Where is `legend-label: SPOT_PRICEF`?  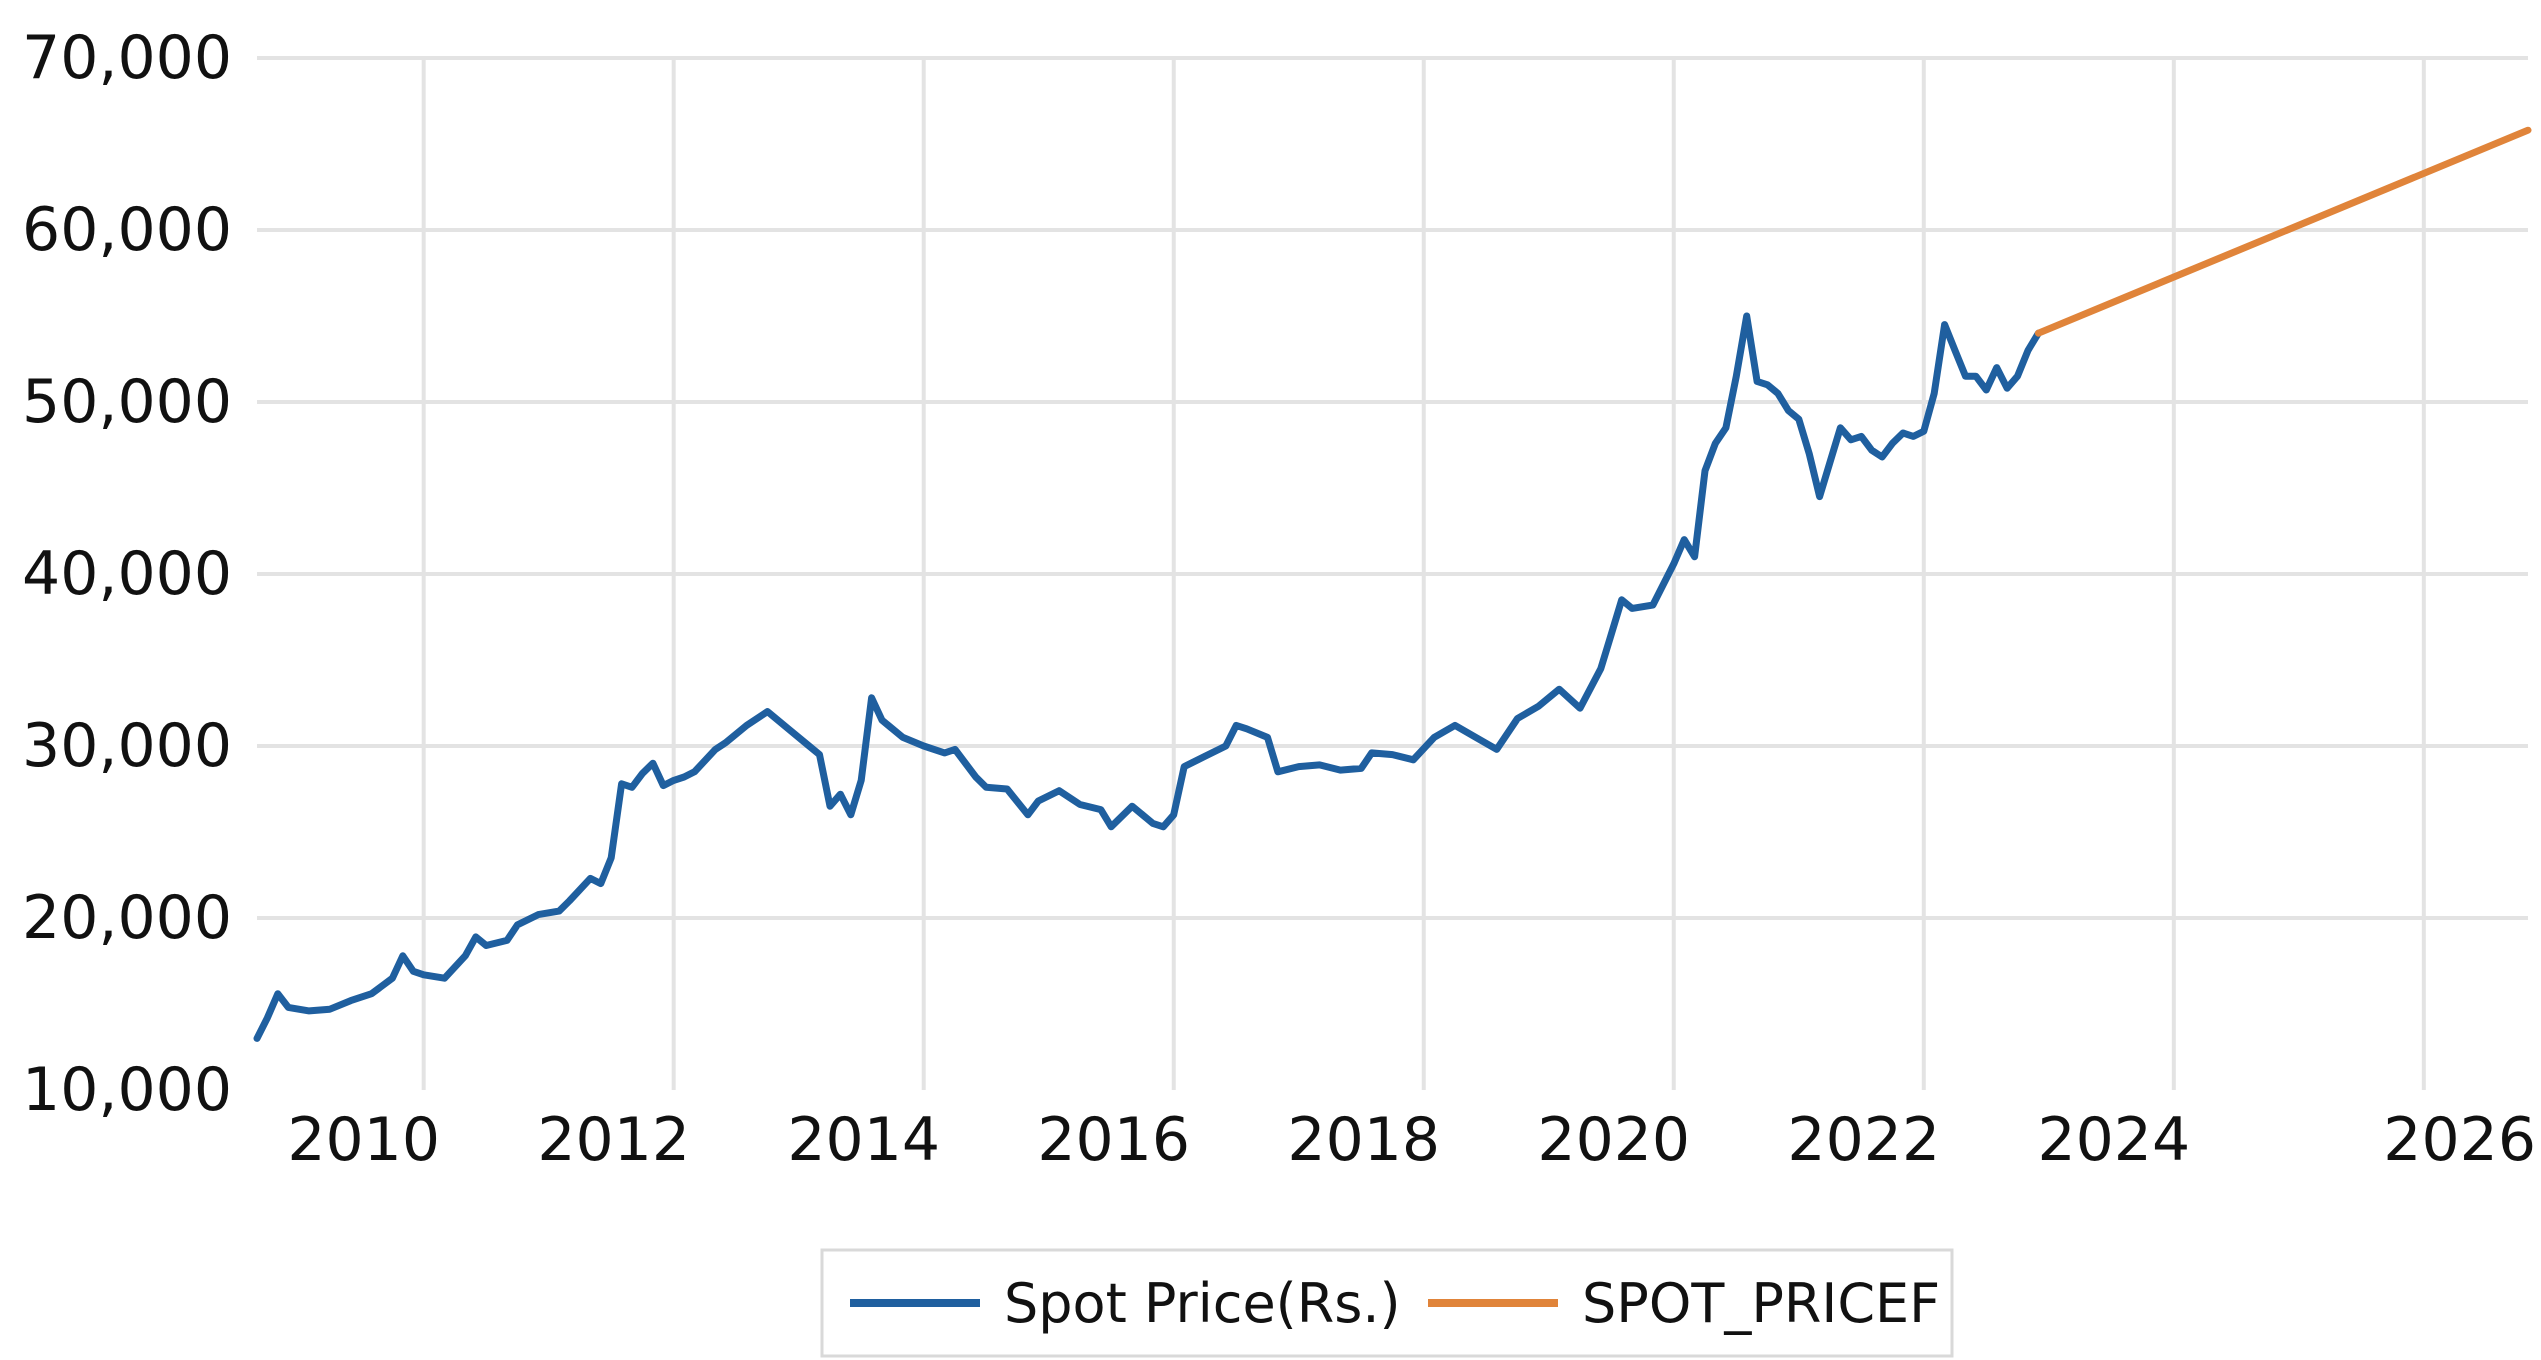 legend-label: SPOT_PRICEF is located at coordinates (1761, 1303).